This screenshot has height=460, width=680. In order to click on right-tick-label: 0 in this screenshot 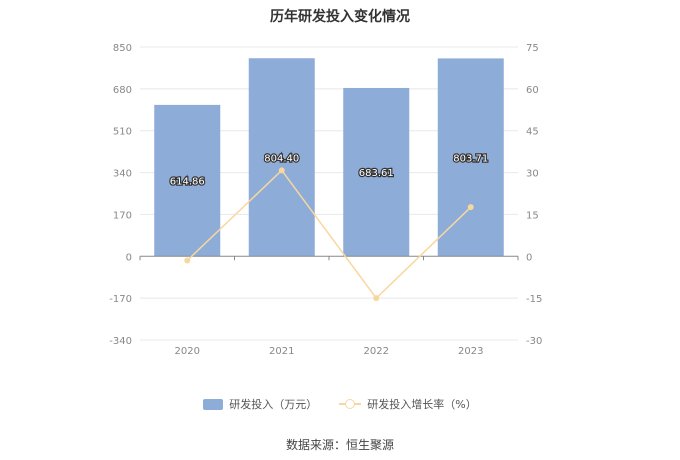, I will do `click(529, 257)`.